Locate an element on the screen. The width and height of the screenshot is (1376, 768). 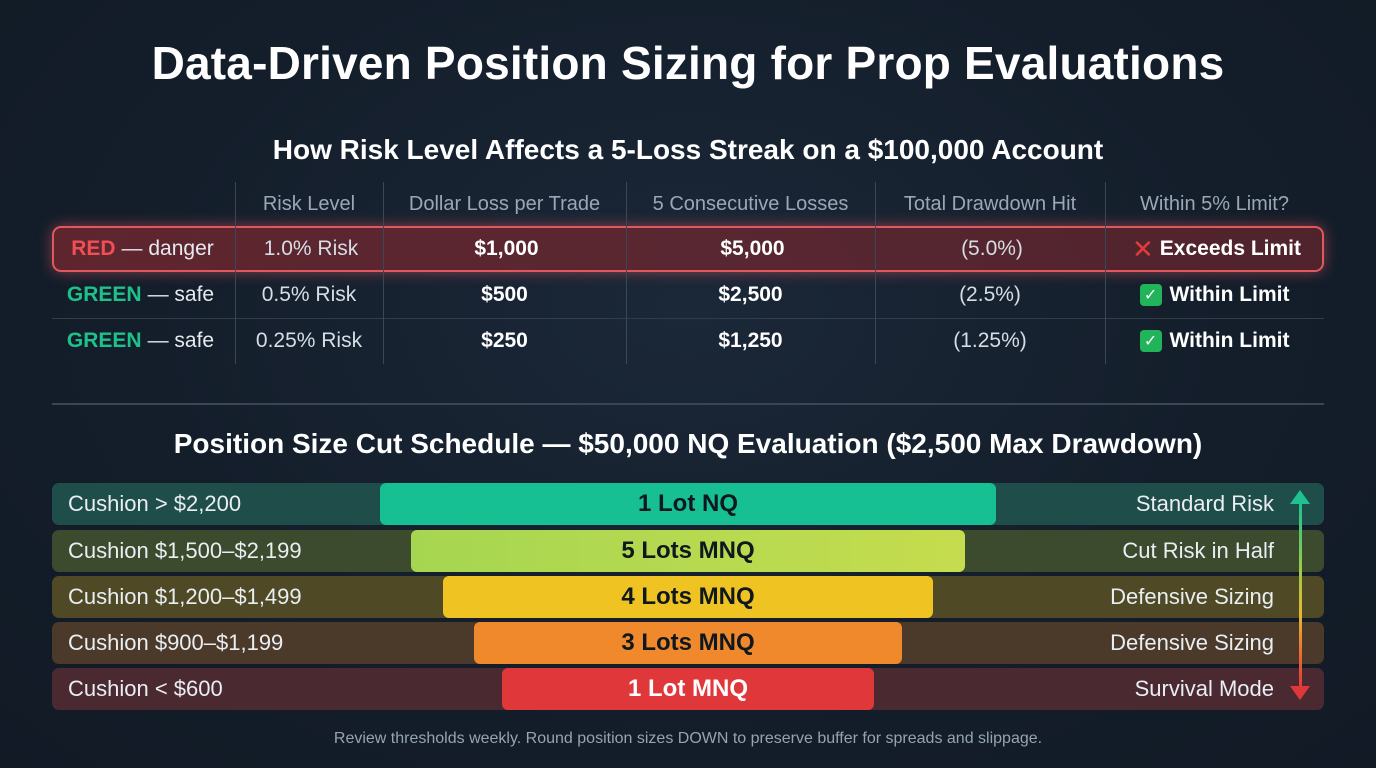
loss-per-trade: $500 is located at coordinates (504, 294).